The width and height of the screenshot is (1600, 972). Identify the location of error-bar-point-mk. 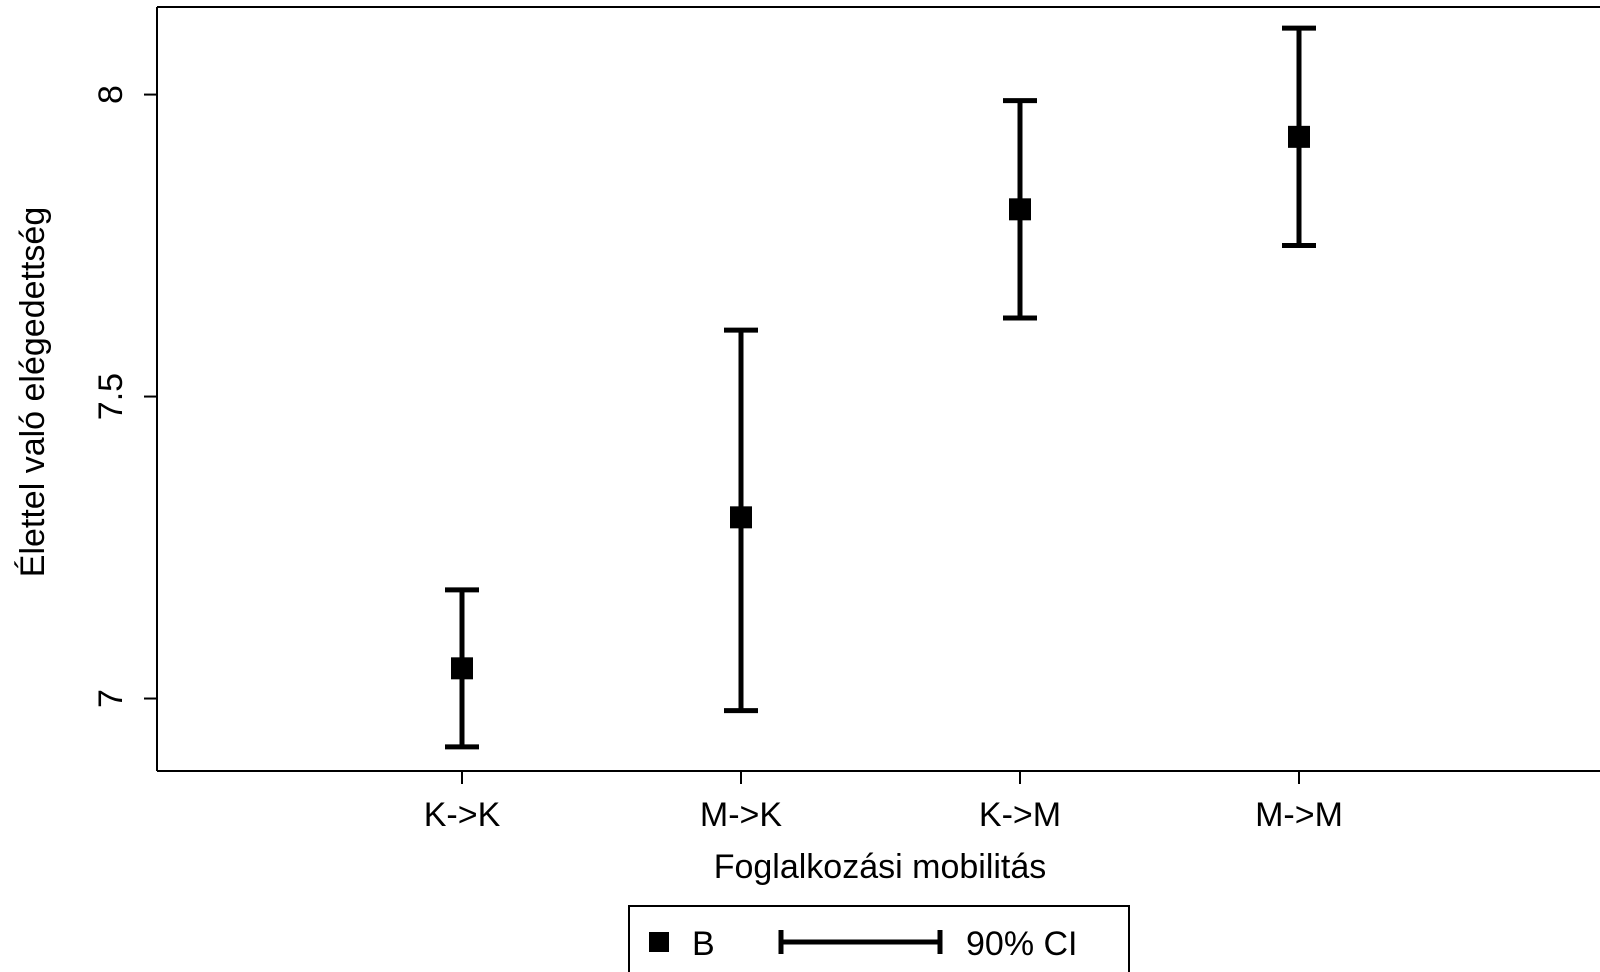
(741, 520).